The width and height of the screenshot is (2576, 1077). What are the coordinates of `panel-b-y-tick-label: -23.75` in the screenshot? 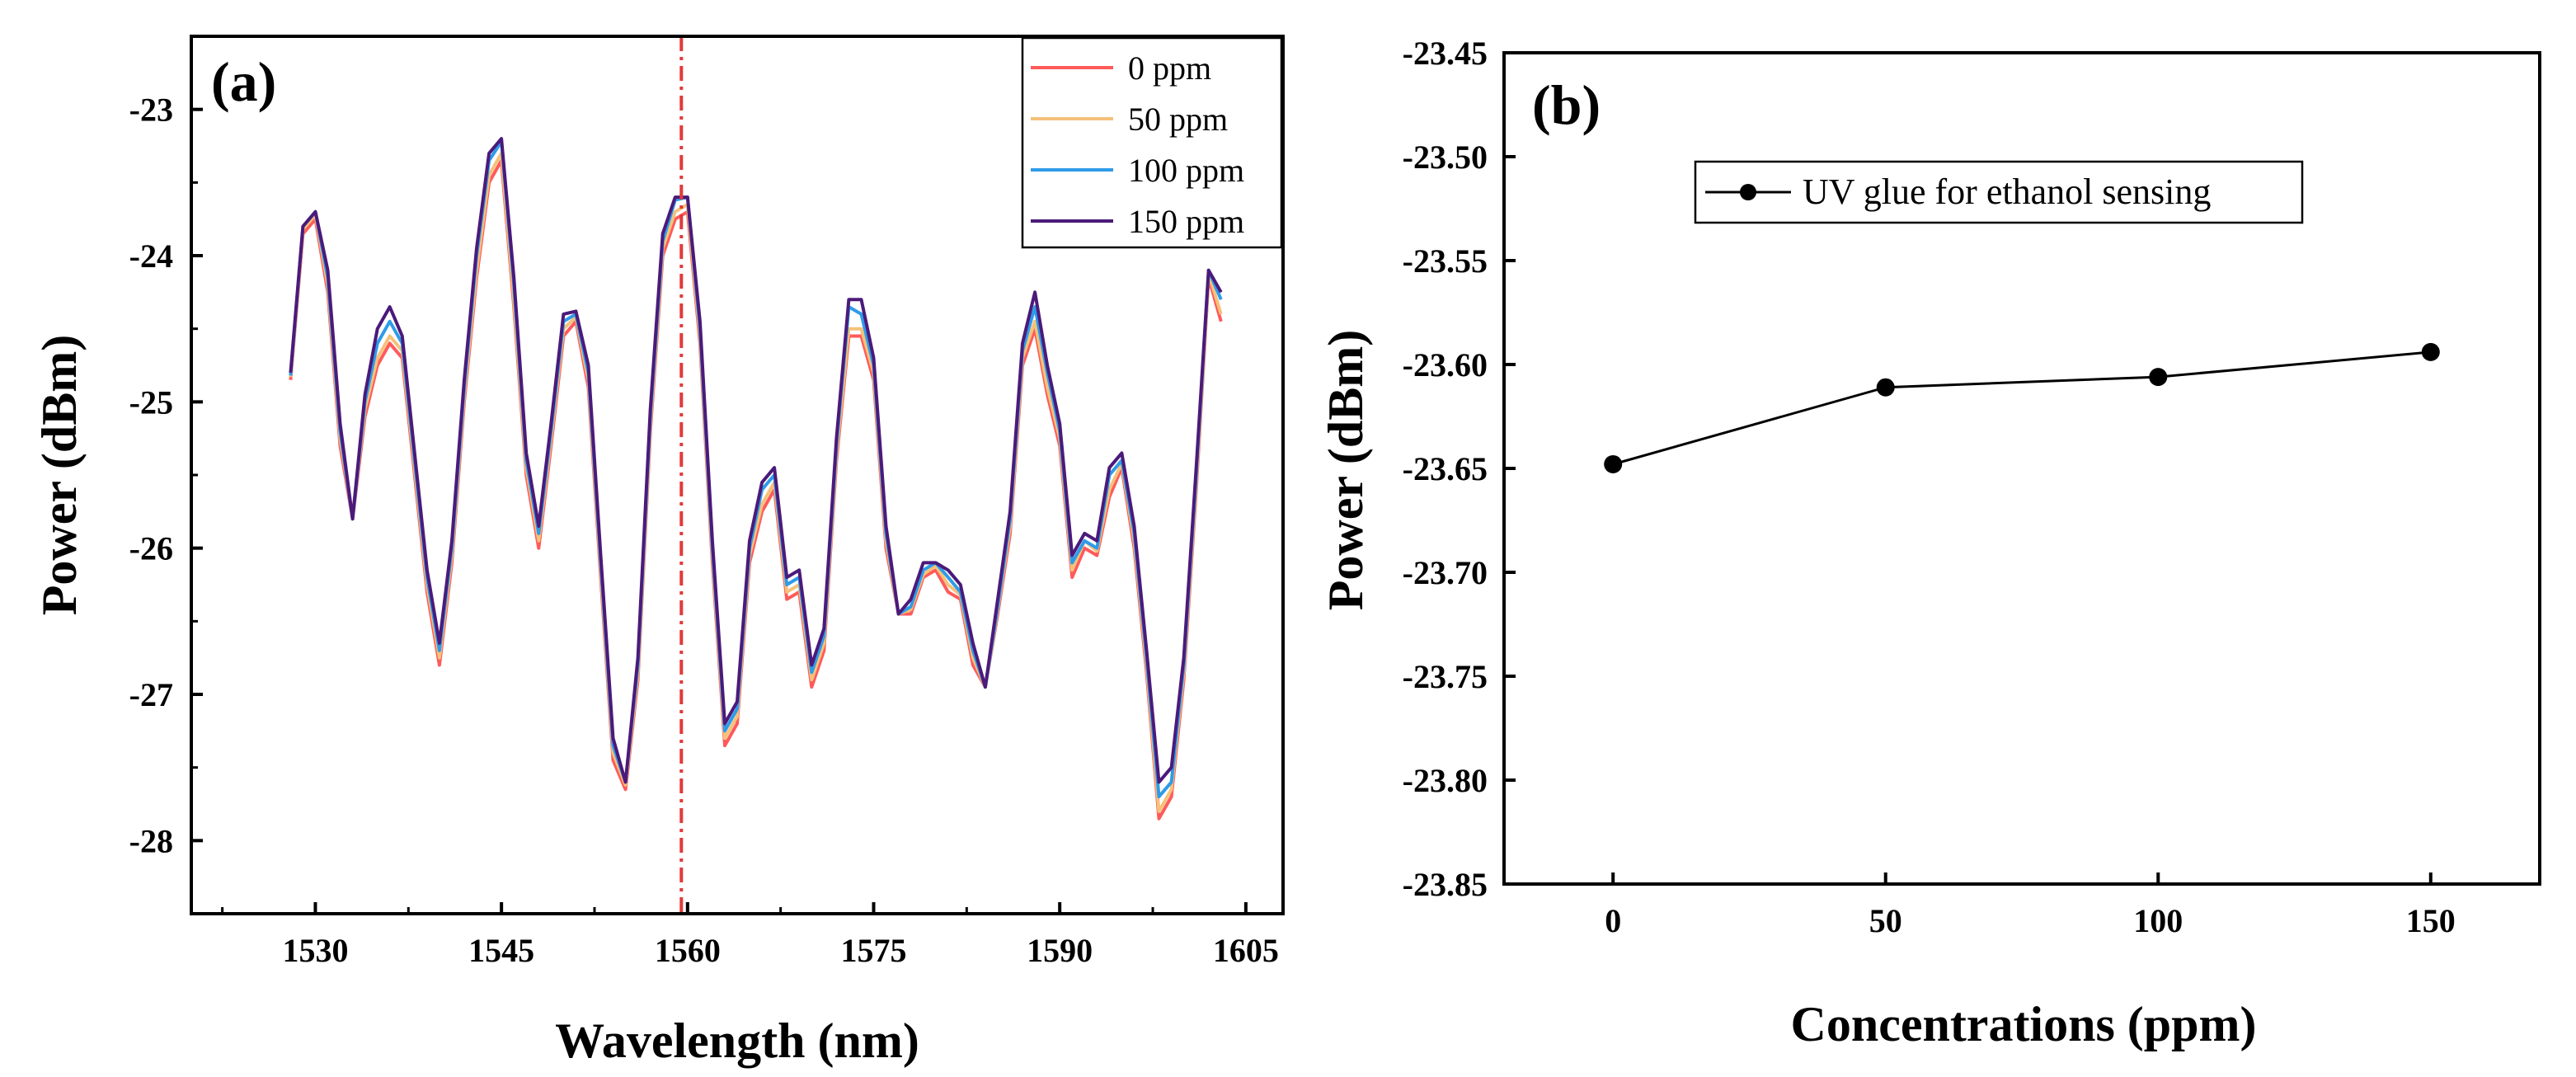 It's located at (1445, 676).